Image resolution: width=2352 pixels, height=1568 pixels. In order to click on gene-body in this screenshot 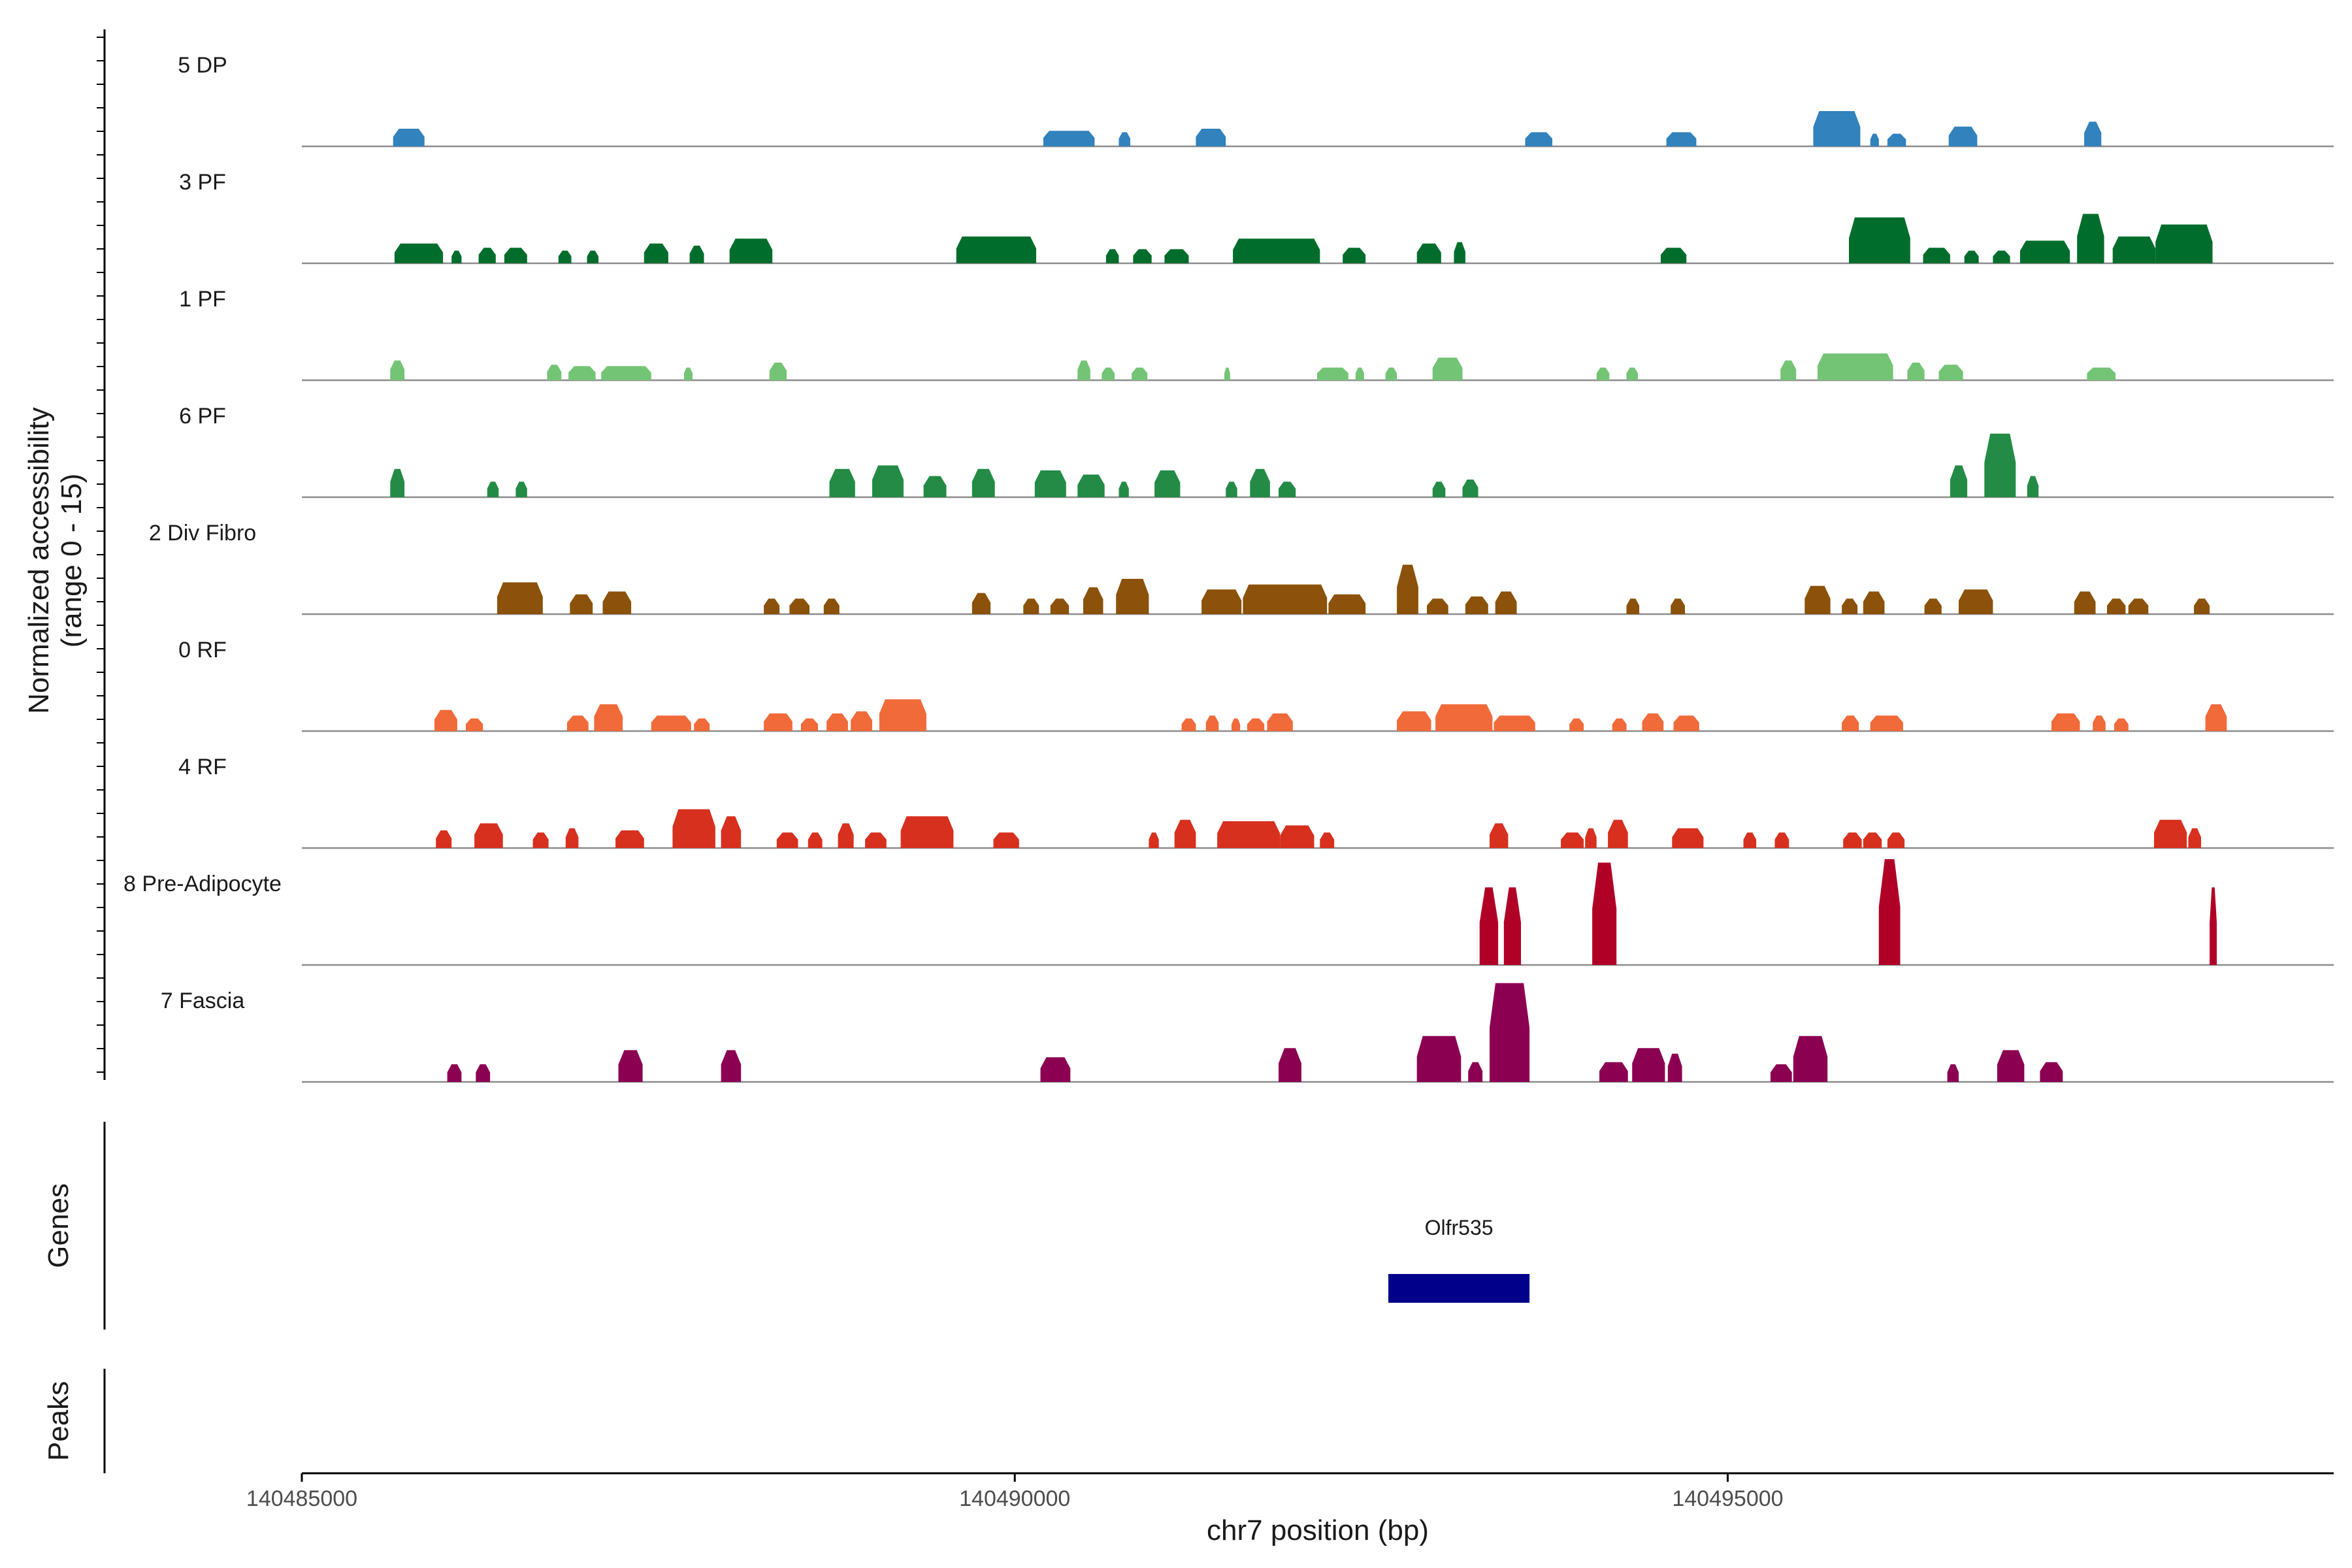, I will do `click(1459, 1288)`.